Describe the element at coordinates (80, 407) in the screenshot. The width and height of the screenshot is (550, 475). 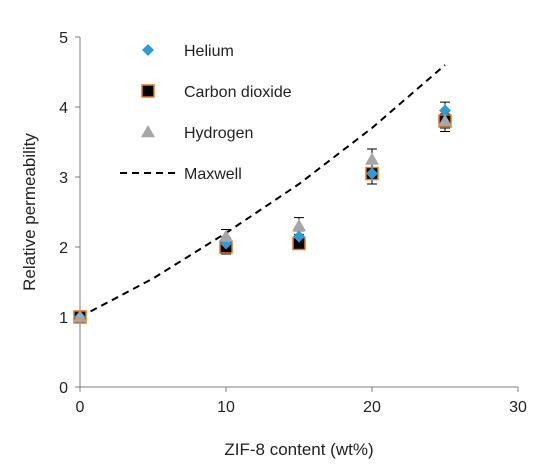
I see `x-tick-label: 0` at that location.